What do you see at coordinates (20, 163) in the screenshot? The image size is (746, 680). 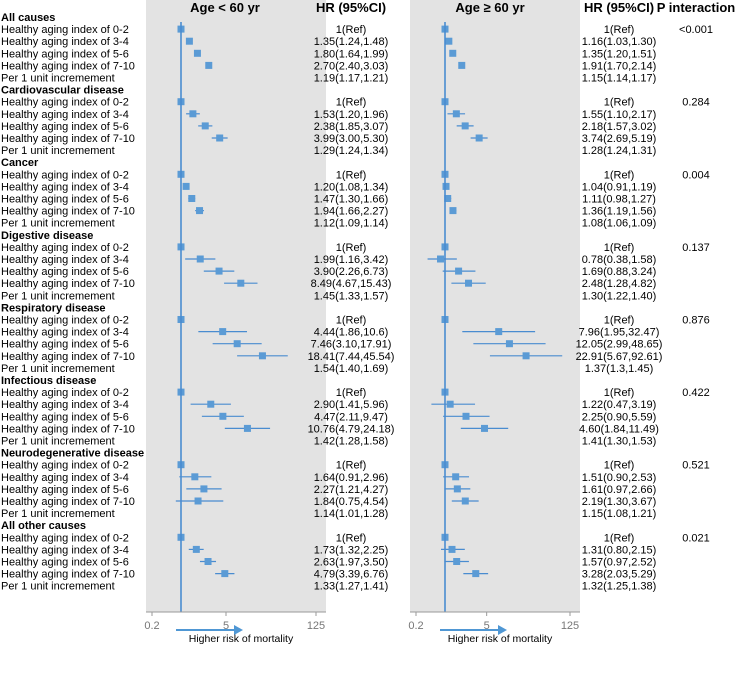 I see `group-title: Cancer` at bounding box center [20, 163].